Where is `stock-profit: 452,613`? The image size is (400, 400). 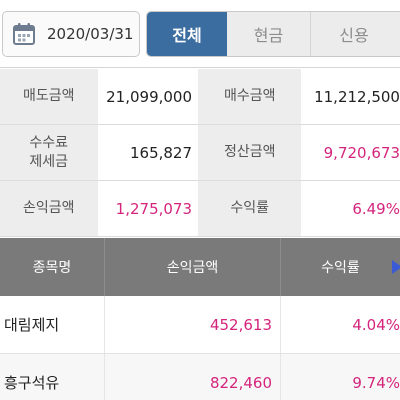 stock-profit: 452,613 is located at coordinates (192, 324).